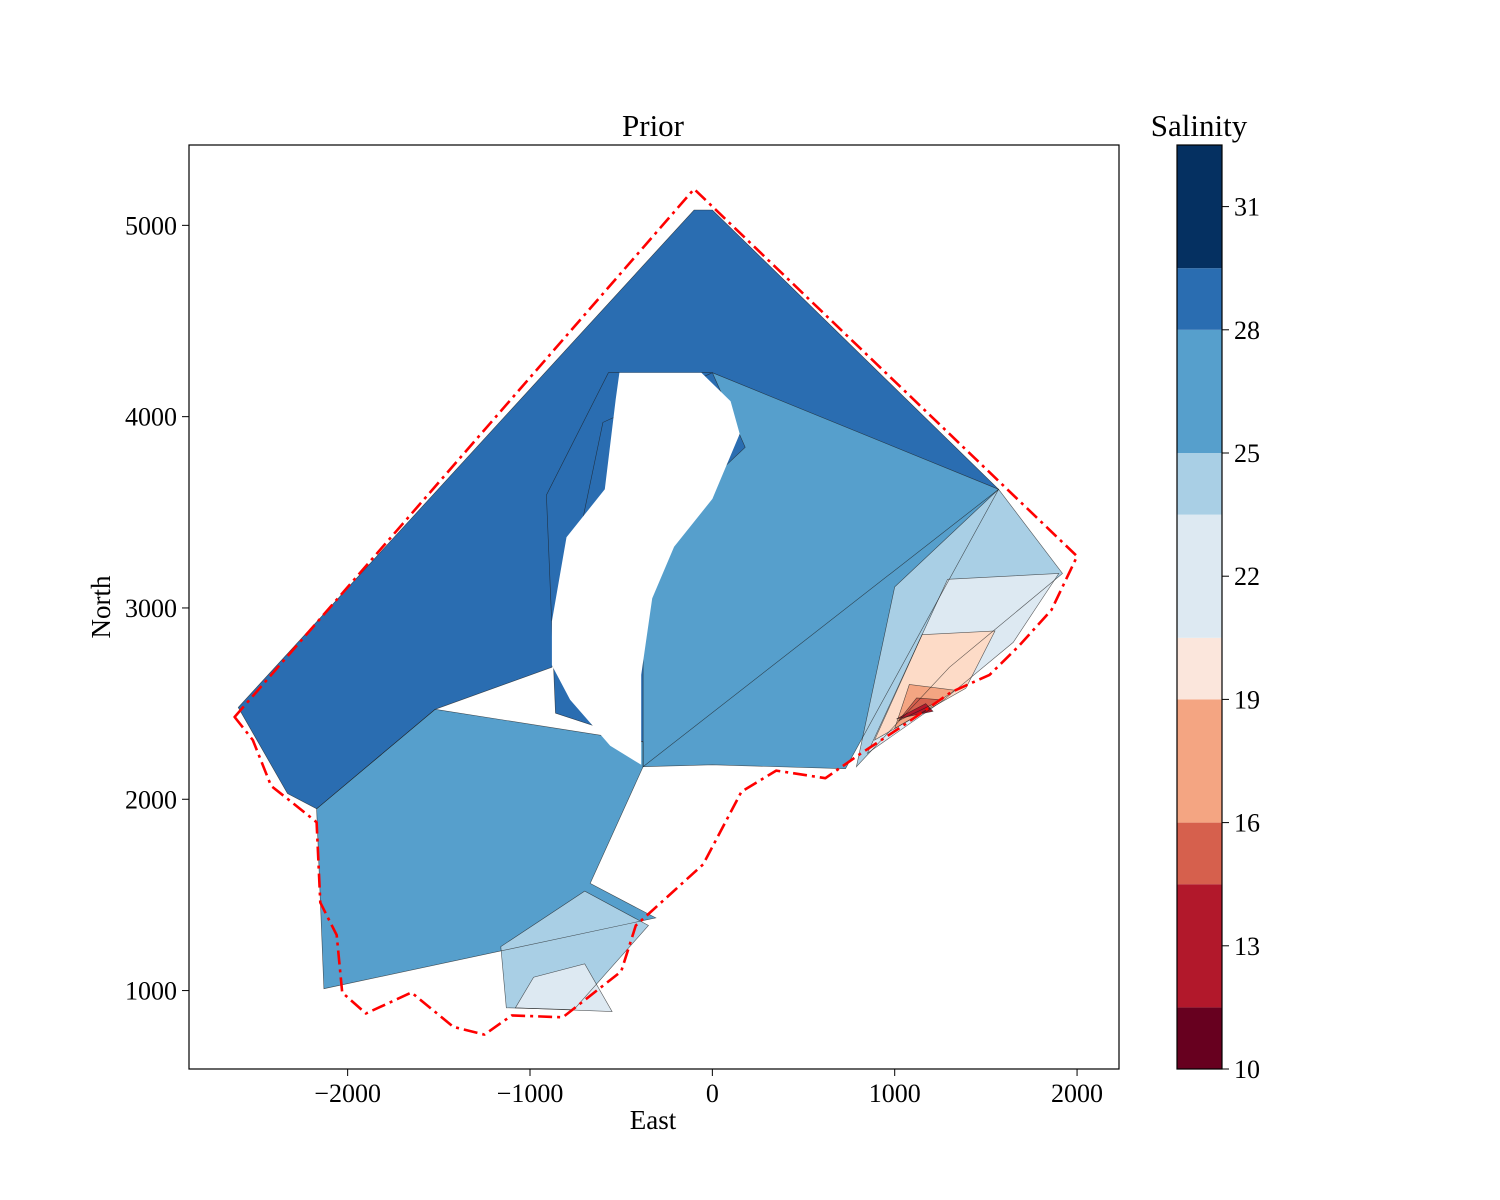  Describe the element at coordinates (1247, 576) in the screenshot. I see `colorbar-tick-label: 22` at that location.